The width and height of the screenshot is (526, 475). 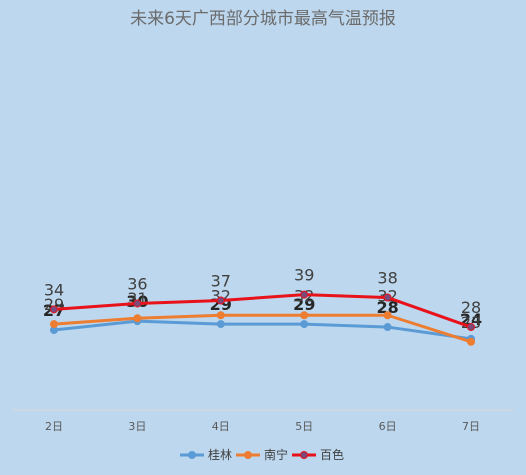 I want to click on x-tick-label: 4日, so click(x=221, y=426).